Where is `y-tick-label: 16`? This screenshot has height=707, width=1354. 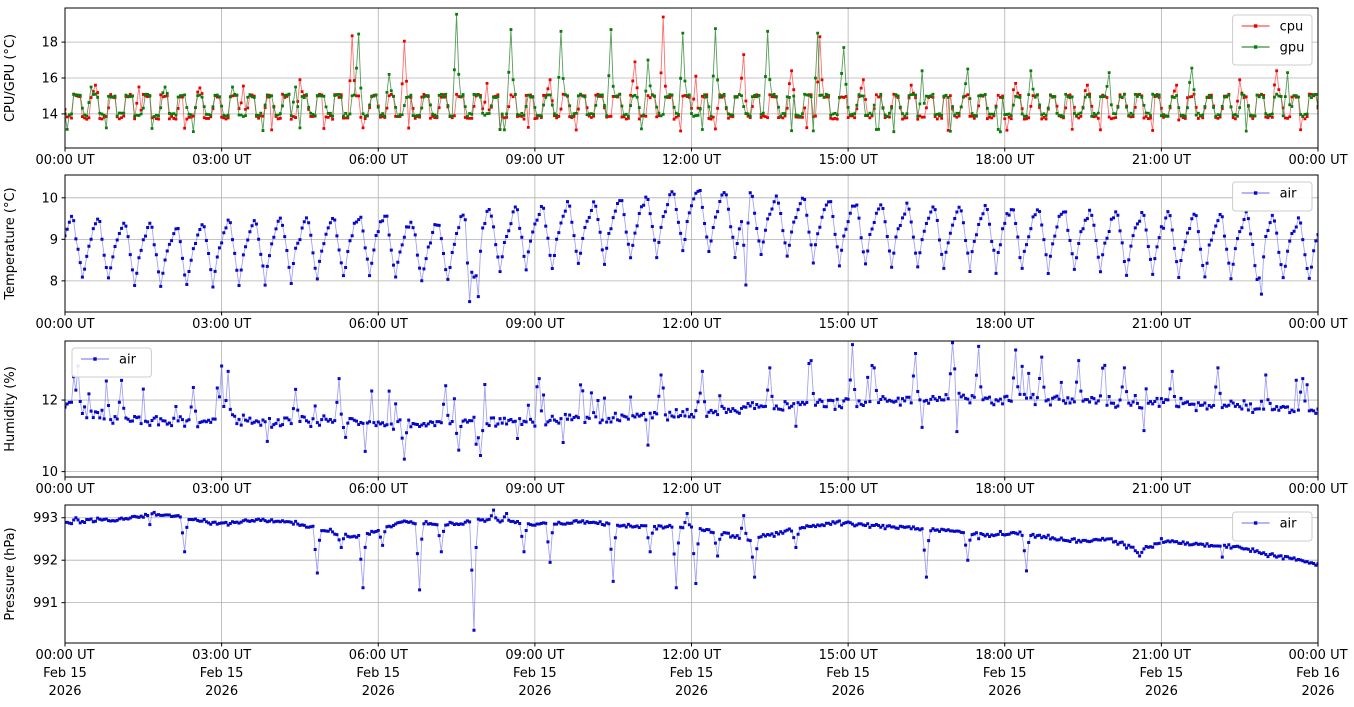 y-tick-label: 16 is located at coordinates (49, 79).